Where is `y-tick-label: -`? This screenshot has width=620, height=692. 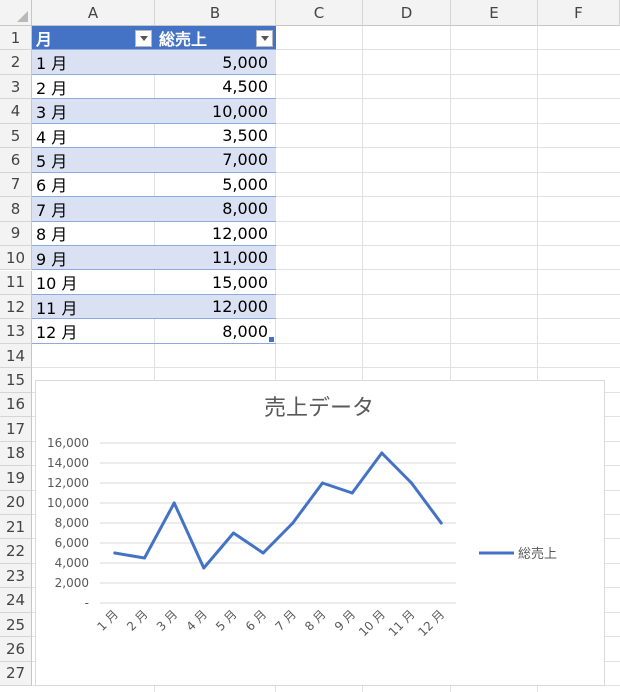
y-tick-label: - is located at coordinates (87, 603).